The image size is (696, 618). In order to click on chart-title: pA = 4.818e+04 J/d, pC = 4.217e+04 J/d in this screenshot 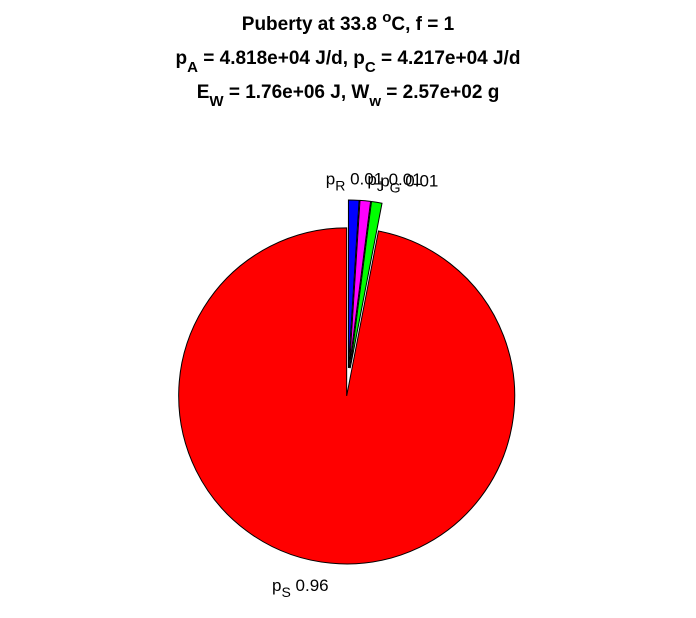, I will do `click(348, 62)`.